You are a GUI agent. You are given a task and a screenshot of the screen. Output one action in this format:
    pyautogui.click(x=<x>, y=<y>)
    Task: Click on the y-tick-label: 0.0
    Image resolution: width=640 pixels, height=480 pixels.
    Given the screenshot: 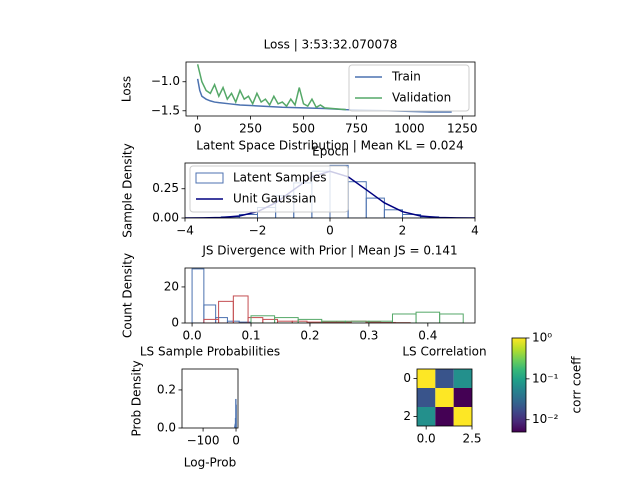 What is the action you would take?
    pyautogui.click(x=166, y=428)
    